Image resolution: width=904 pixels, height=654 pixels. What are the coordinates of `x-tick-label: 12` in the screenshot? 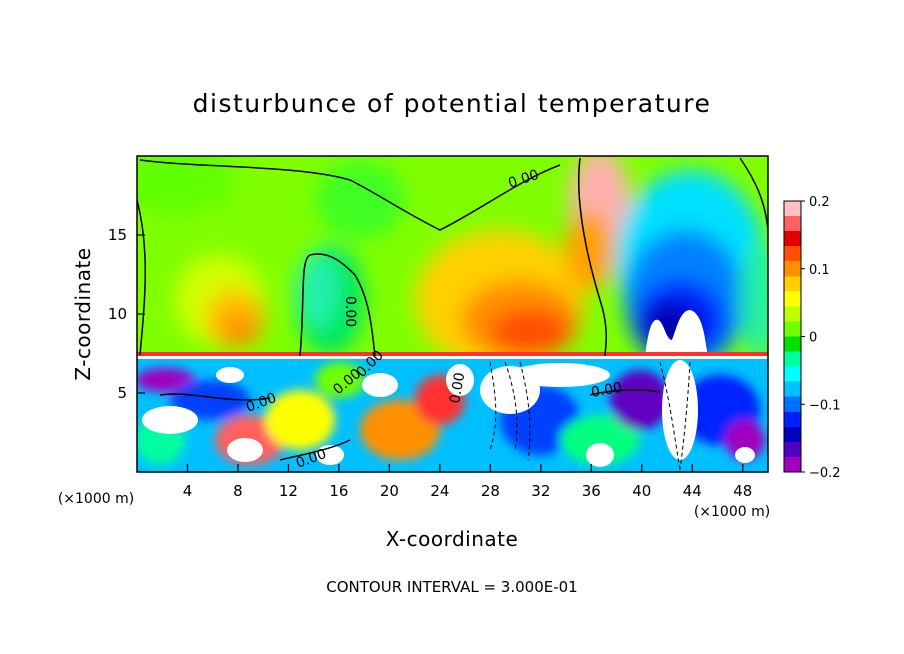 It's located at (288, 491).